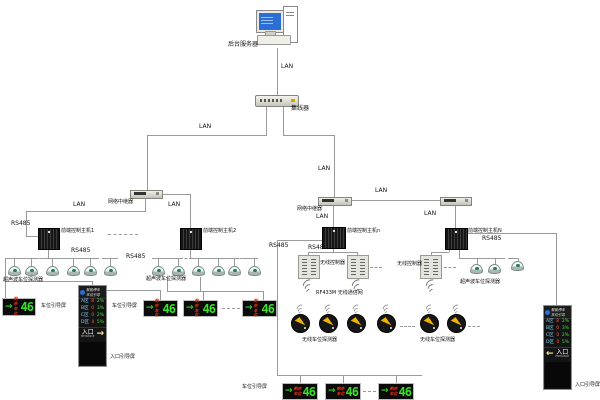 The image size is (600, 400). What do you see at coordinates (557, 354) in the screenshot?
I see `pylon-entrance-row: 入口 ENTRANCE ←` at bounding box center [557, 354].